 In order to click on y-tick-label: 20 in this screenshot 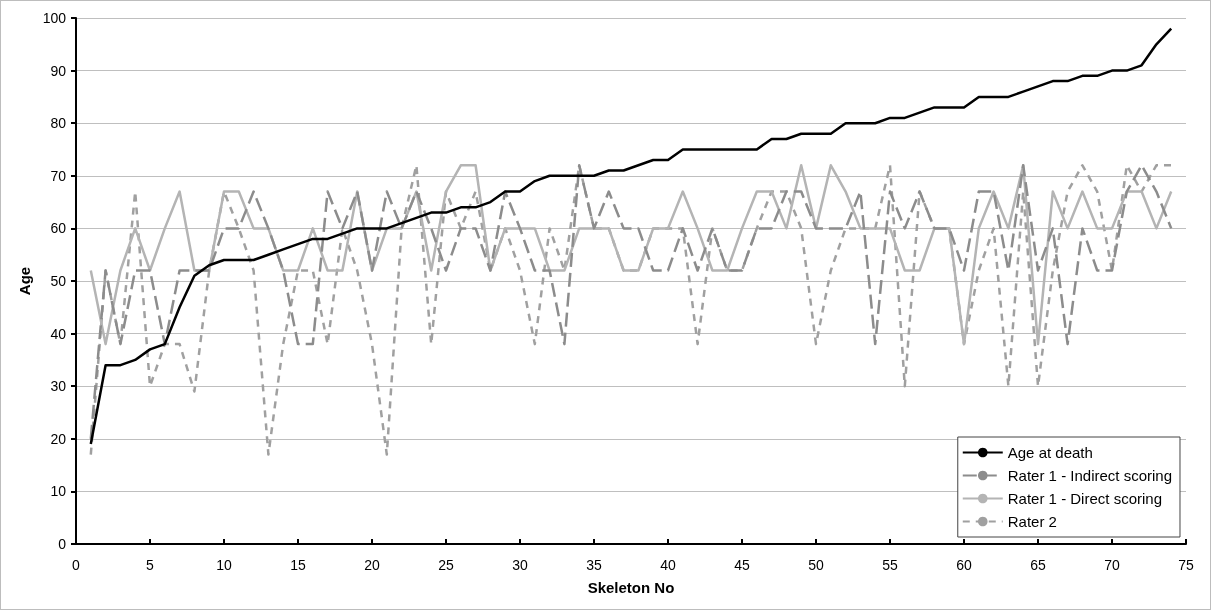, I will do `click(58, 438)`.